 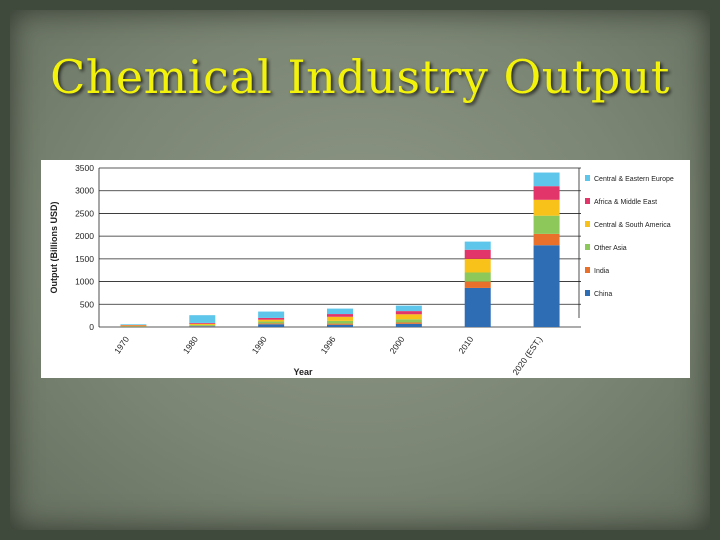 What do you see at coordinates (84, 259) in the screenshot?
I see `y-tick-label: 1500` at bounding box center [84, 259].